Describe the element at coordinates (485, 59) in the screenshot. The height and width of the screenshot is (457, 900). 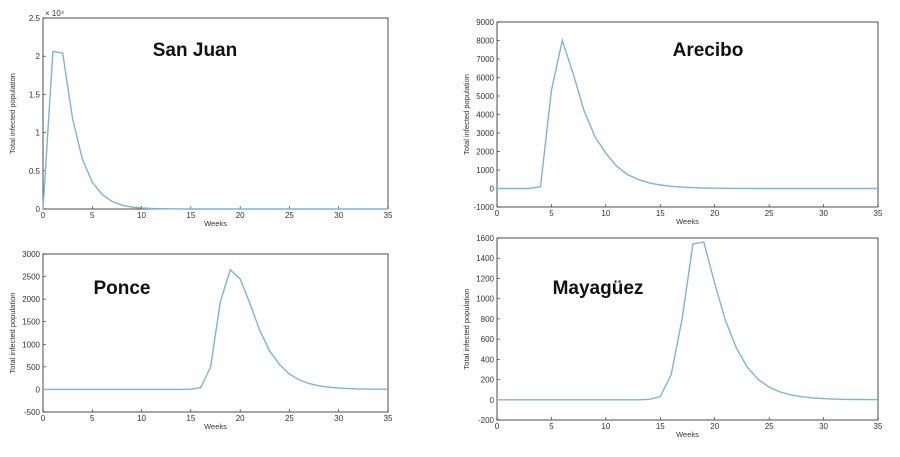
I see `y-tick-label: 7000` at that location.